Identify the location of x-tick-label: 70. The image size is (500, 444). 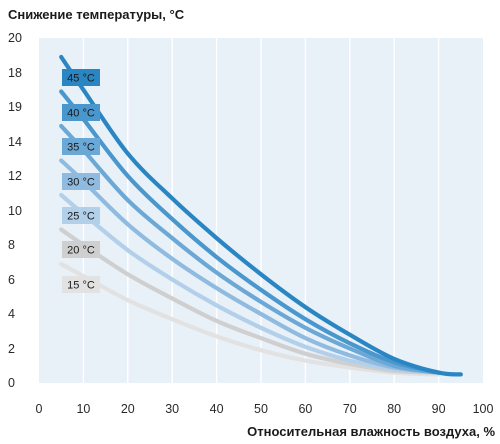
(350, 409).